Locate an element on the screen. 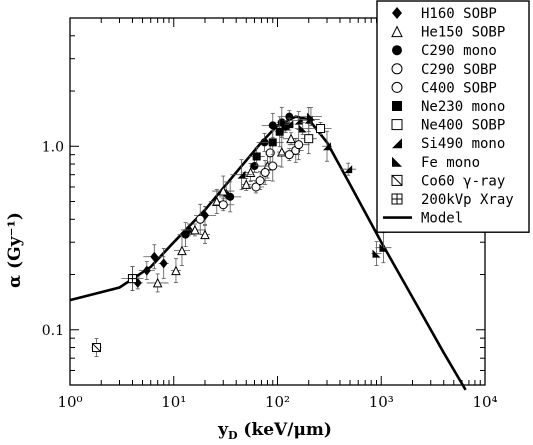 The width and height of the screenshot is (533, 445). legend-entry: C400 SOBP is located at coordinates (444, 88).